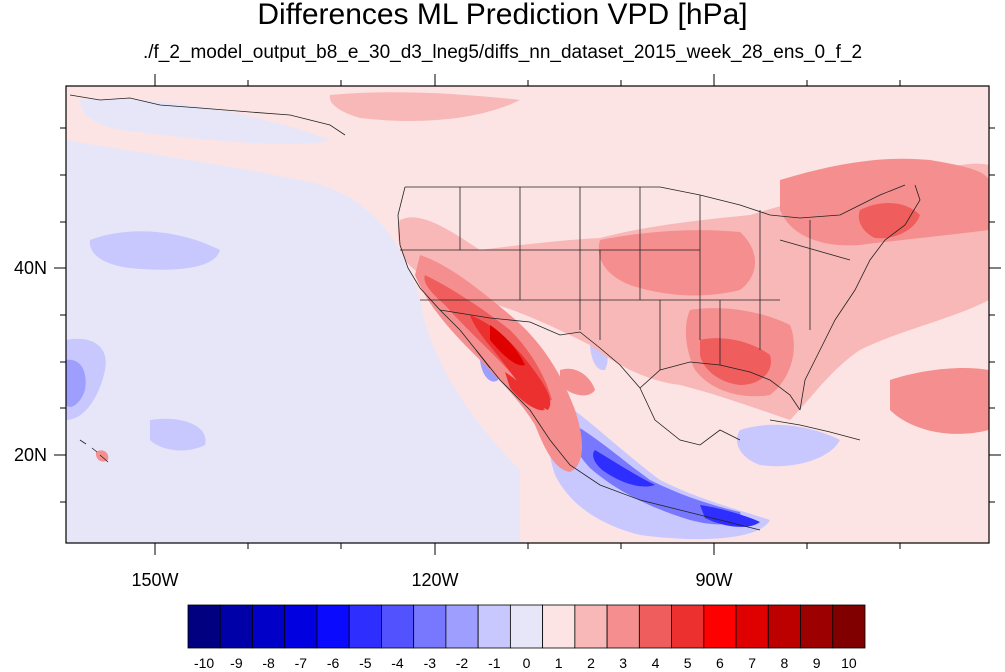 The image size is (1005, 672). I want to click on colorbar-tick-label: 1, so click(558, 663).